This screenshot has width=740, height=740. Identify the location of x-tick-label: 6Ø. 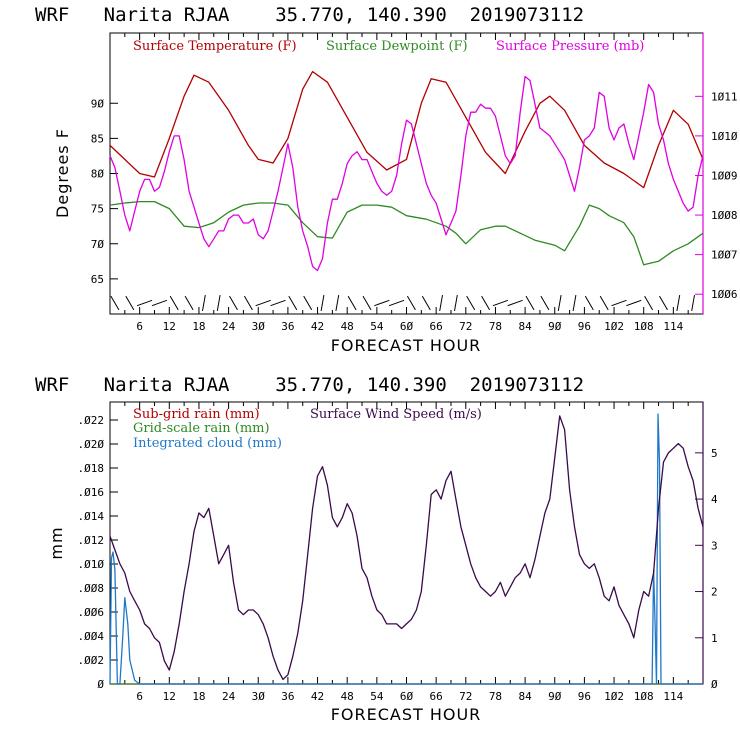
(407, 696).